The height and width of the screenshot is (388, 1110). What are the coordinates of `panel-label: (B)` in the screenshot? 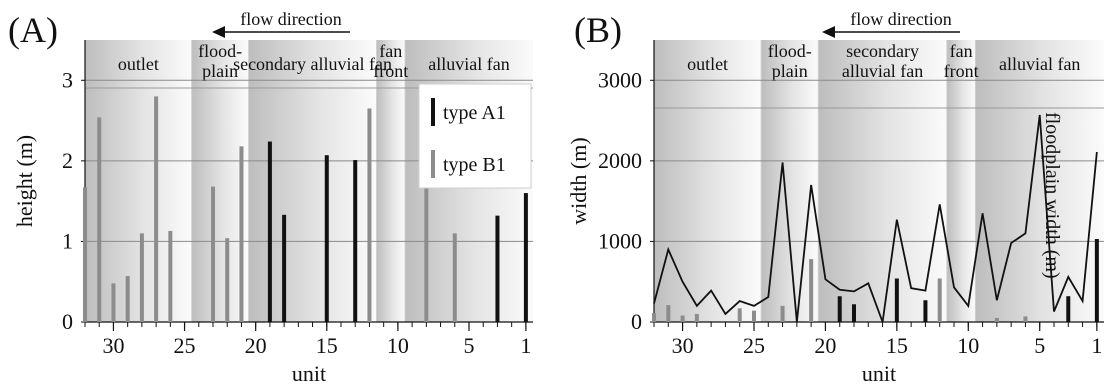 It's located at (598, 30).